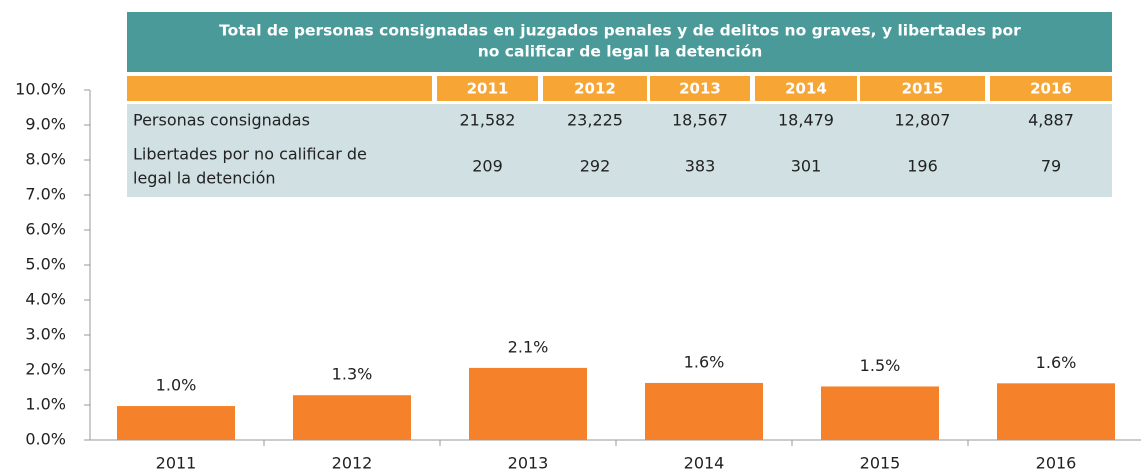 This screenshot has height=474, width=1141. I want to click on table-title-box, so click(619, 42).